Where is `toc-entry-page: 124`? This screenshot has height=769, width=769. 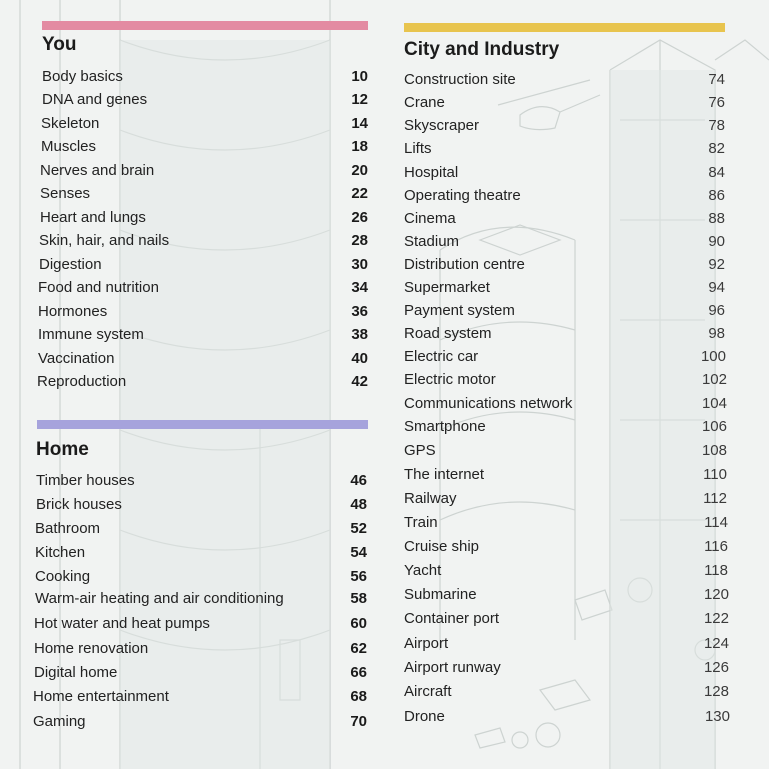
toc-entry-page: 124 is located at coordinates (716, 643).